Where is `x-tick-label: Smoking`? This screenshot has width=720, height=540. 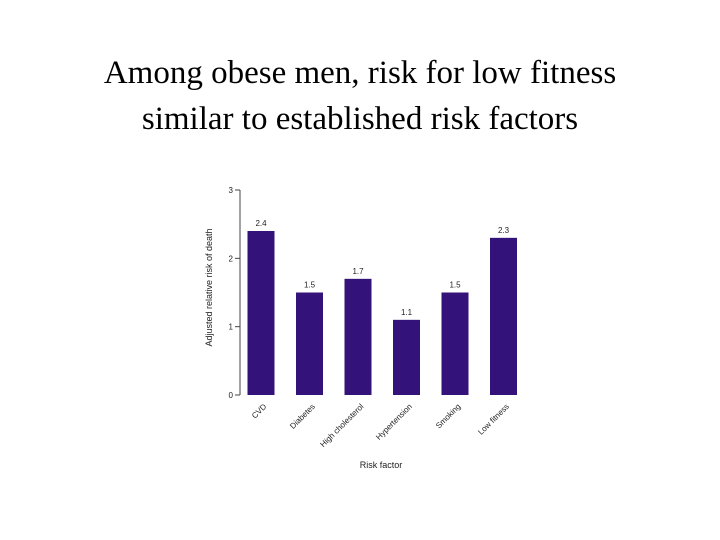
x-tick-label: Smoking is located at coordinates (448, 416).